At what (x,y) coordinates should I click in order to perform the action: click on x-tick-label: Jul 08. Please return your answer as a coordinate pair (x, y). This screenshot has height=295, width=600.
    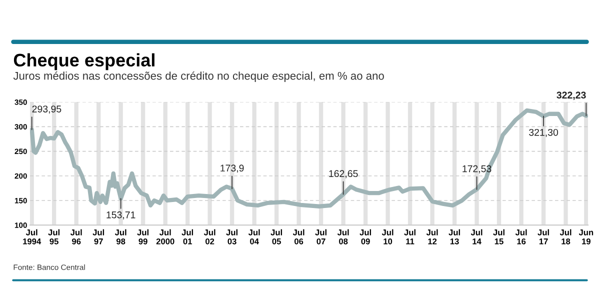
    Looking at the image, I should click on (343, 236).